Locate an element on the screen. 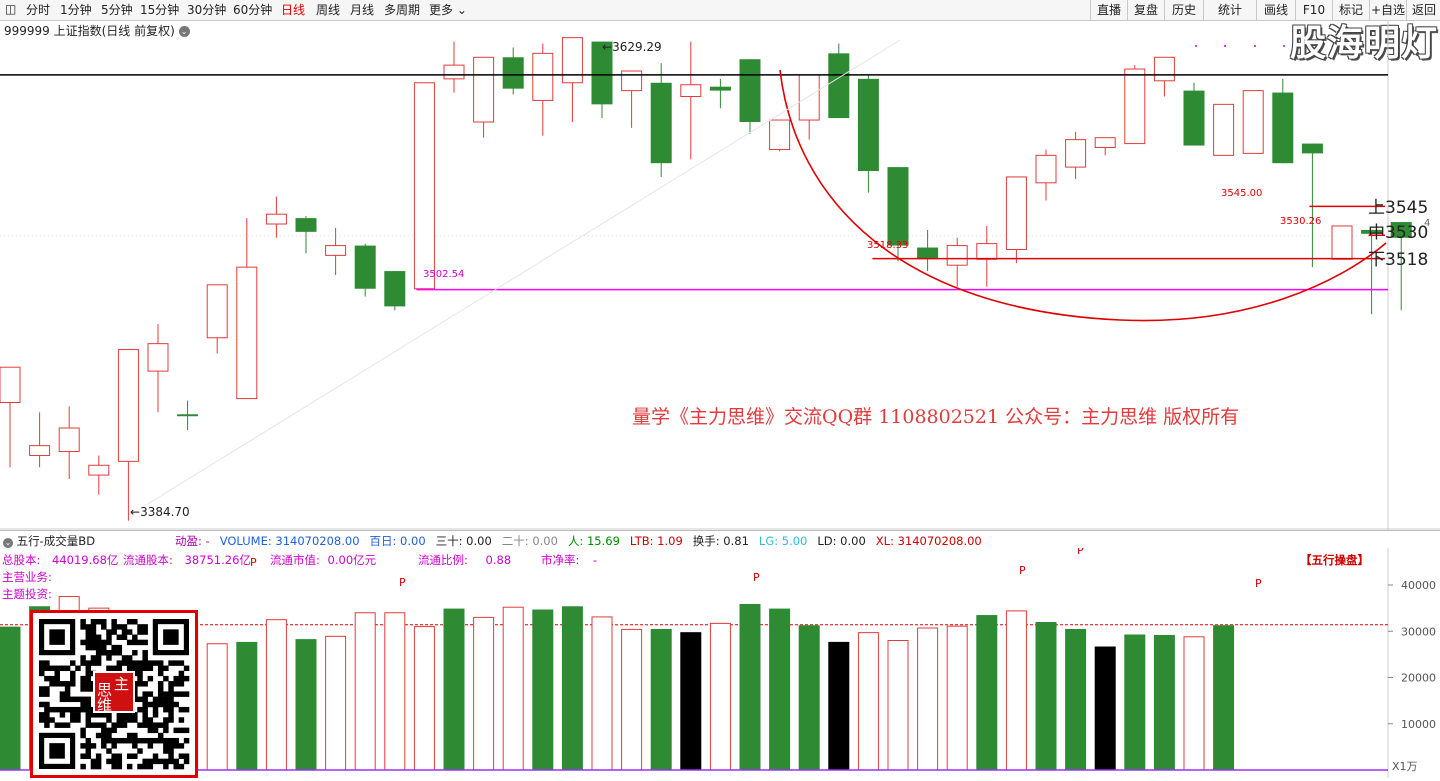  magenta-level-label: 3502.54 is located at coordinates (444, 274).